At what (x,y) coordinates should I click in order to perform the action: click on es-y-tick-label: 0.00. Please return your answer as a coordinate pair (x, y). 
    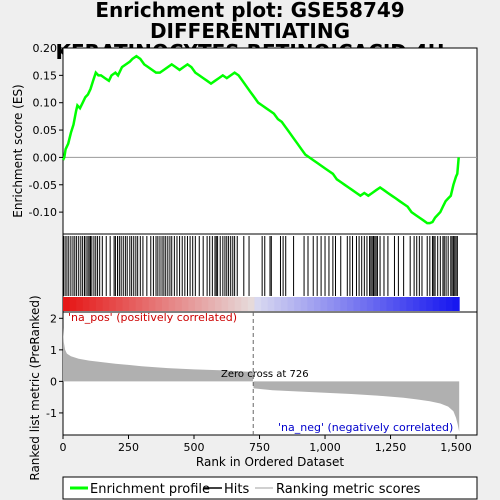
    Looking at the image, I should click on (45, 157).